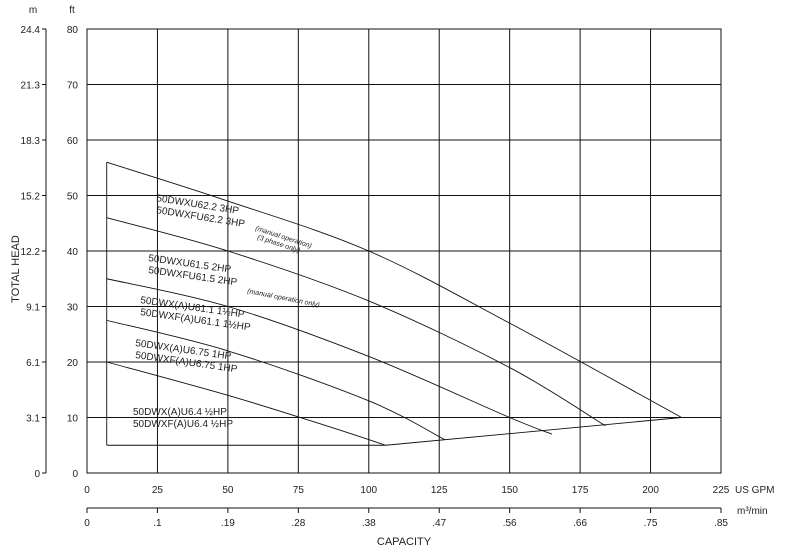  What do you see at coordinates (87, 523) in the screenshot?
I see `x2-tick-label: 0` at bounding box center [87, 523].